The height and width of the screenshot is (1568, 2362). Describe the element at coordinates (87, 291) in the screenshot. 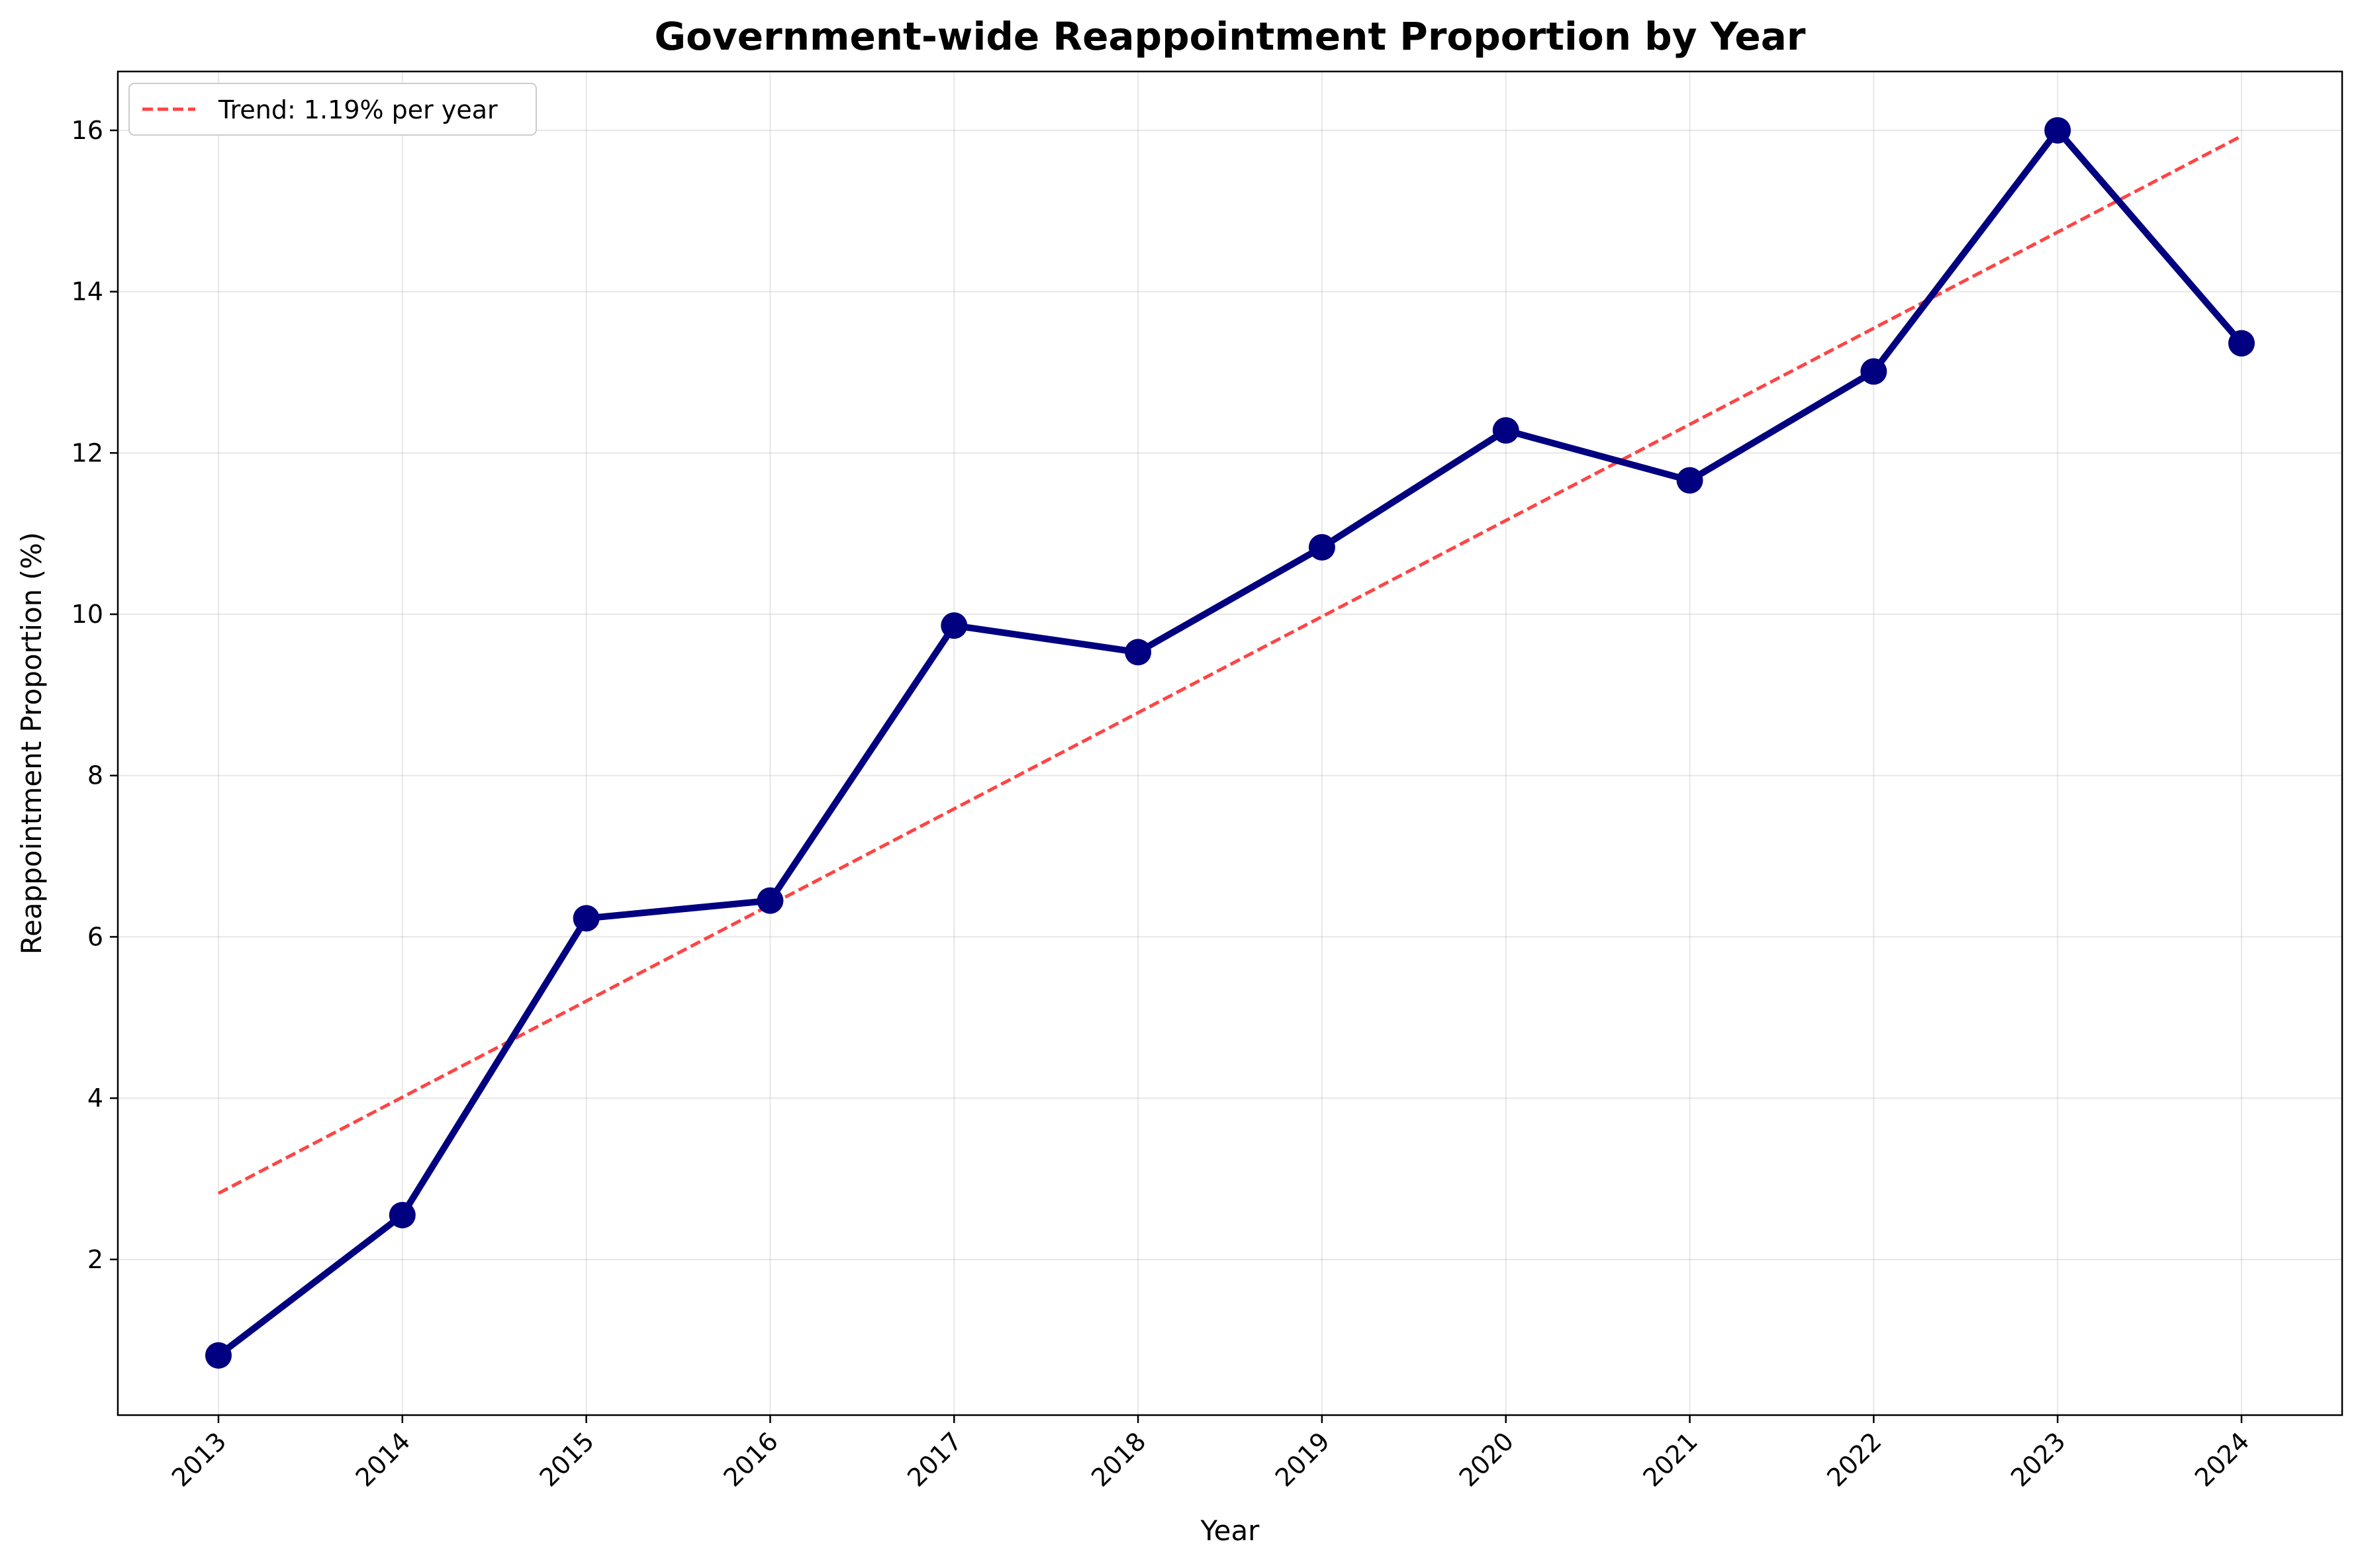

I see `y-tick-label: 14` at that location.